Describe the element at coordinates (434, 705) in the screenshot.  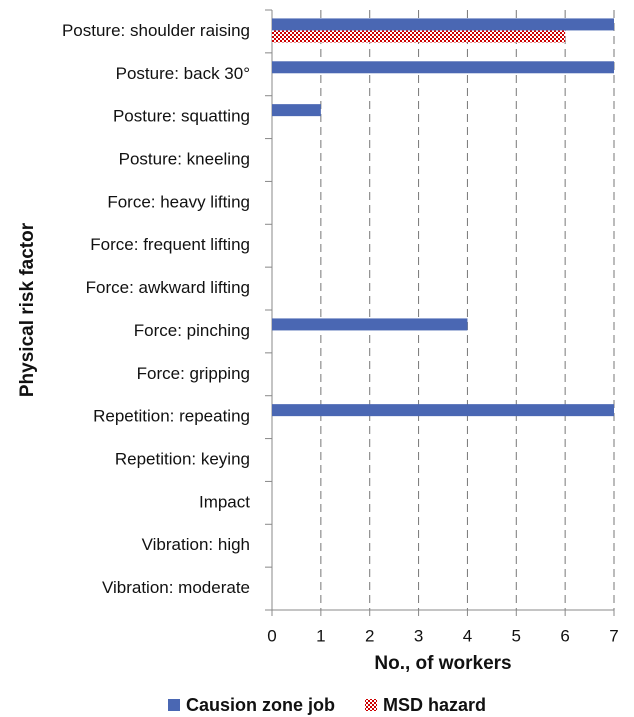
I see `legend-label: MSD hazard` at that location.